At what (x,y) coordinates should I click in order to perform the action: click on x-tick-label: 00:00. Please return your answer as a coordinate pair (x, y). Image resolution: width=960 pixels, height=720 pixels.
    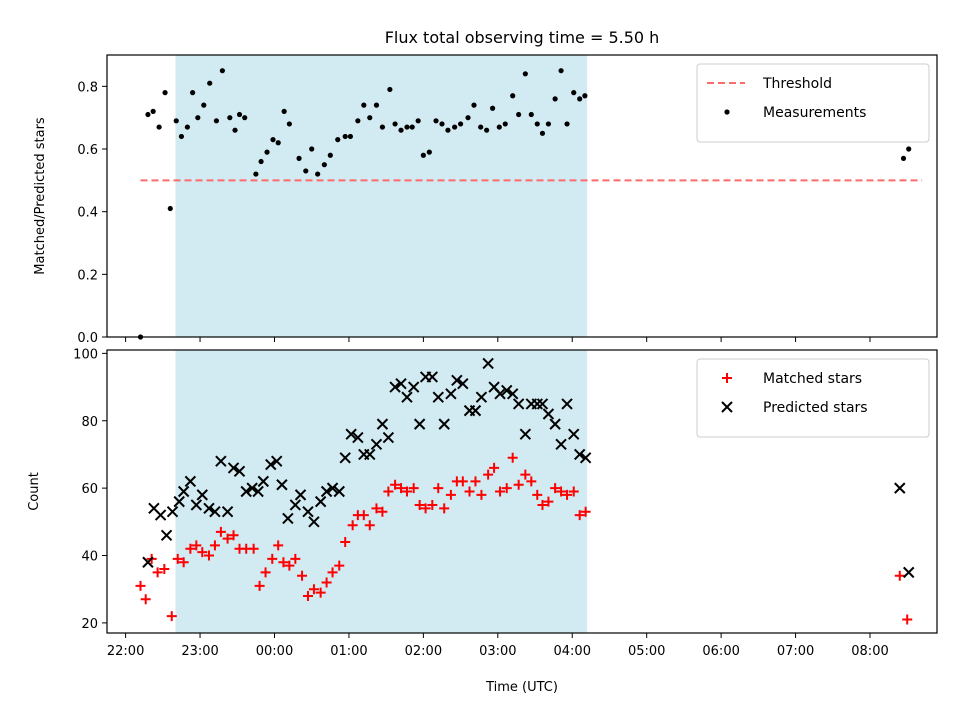
    Looking at the image, I should click on (274, 651).